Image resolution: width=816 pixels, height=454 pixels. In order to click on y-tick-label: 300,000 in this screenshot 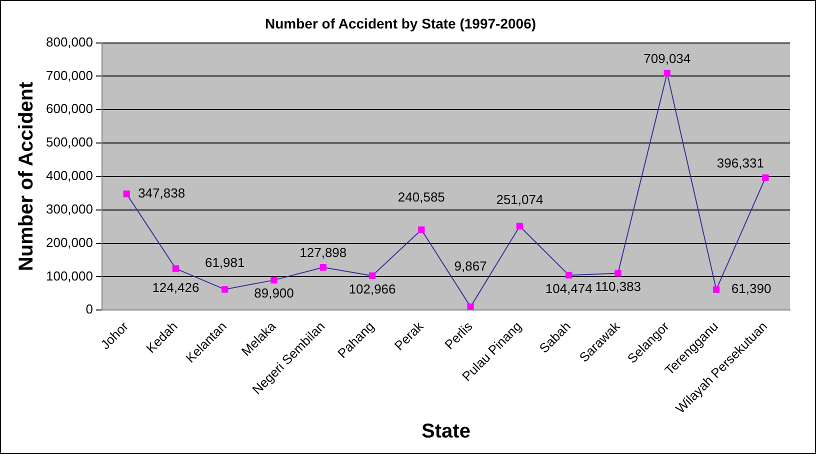, I will do `click(69, 208)`.